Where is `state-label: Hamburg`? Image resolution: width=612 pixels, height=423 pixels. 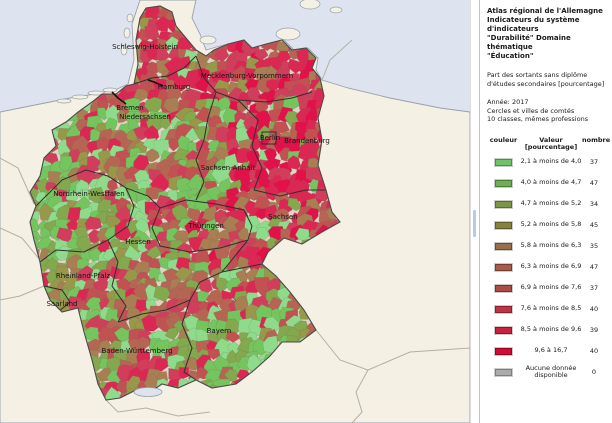 state-label: Hamburg is located at coordinates (174, 87).